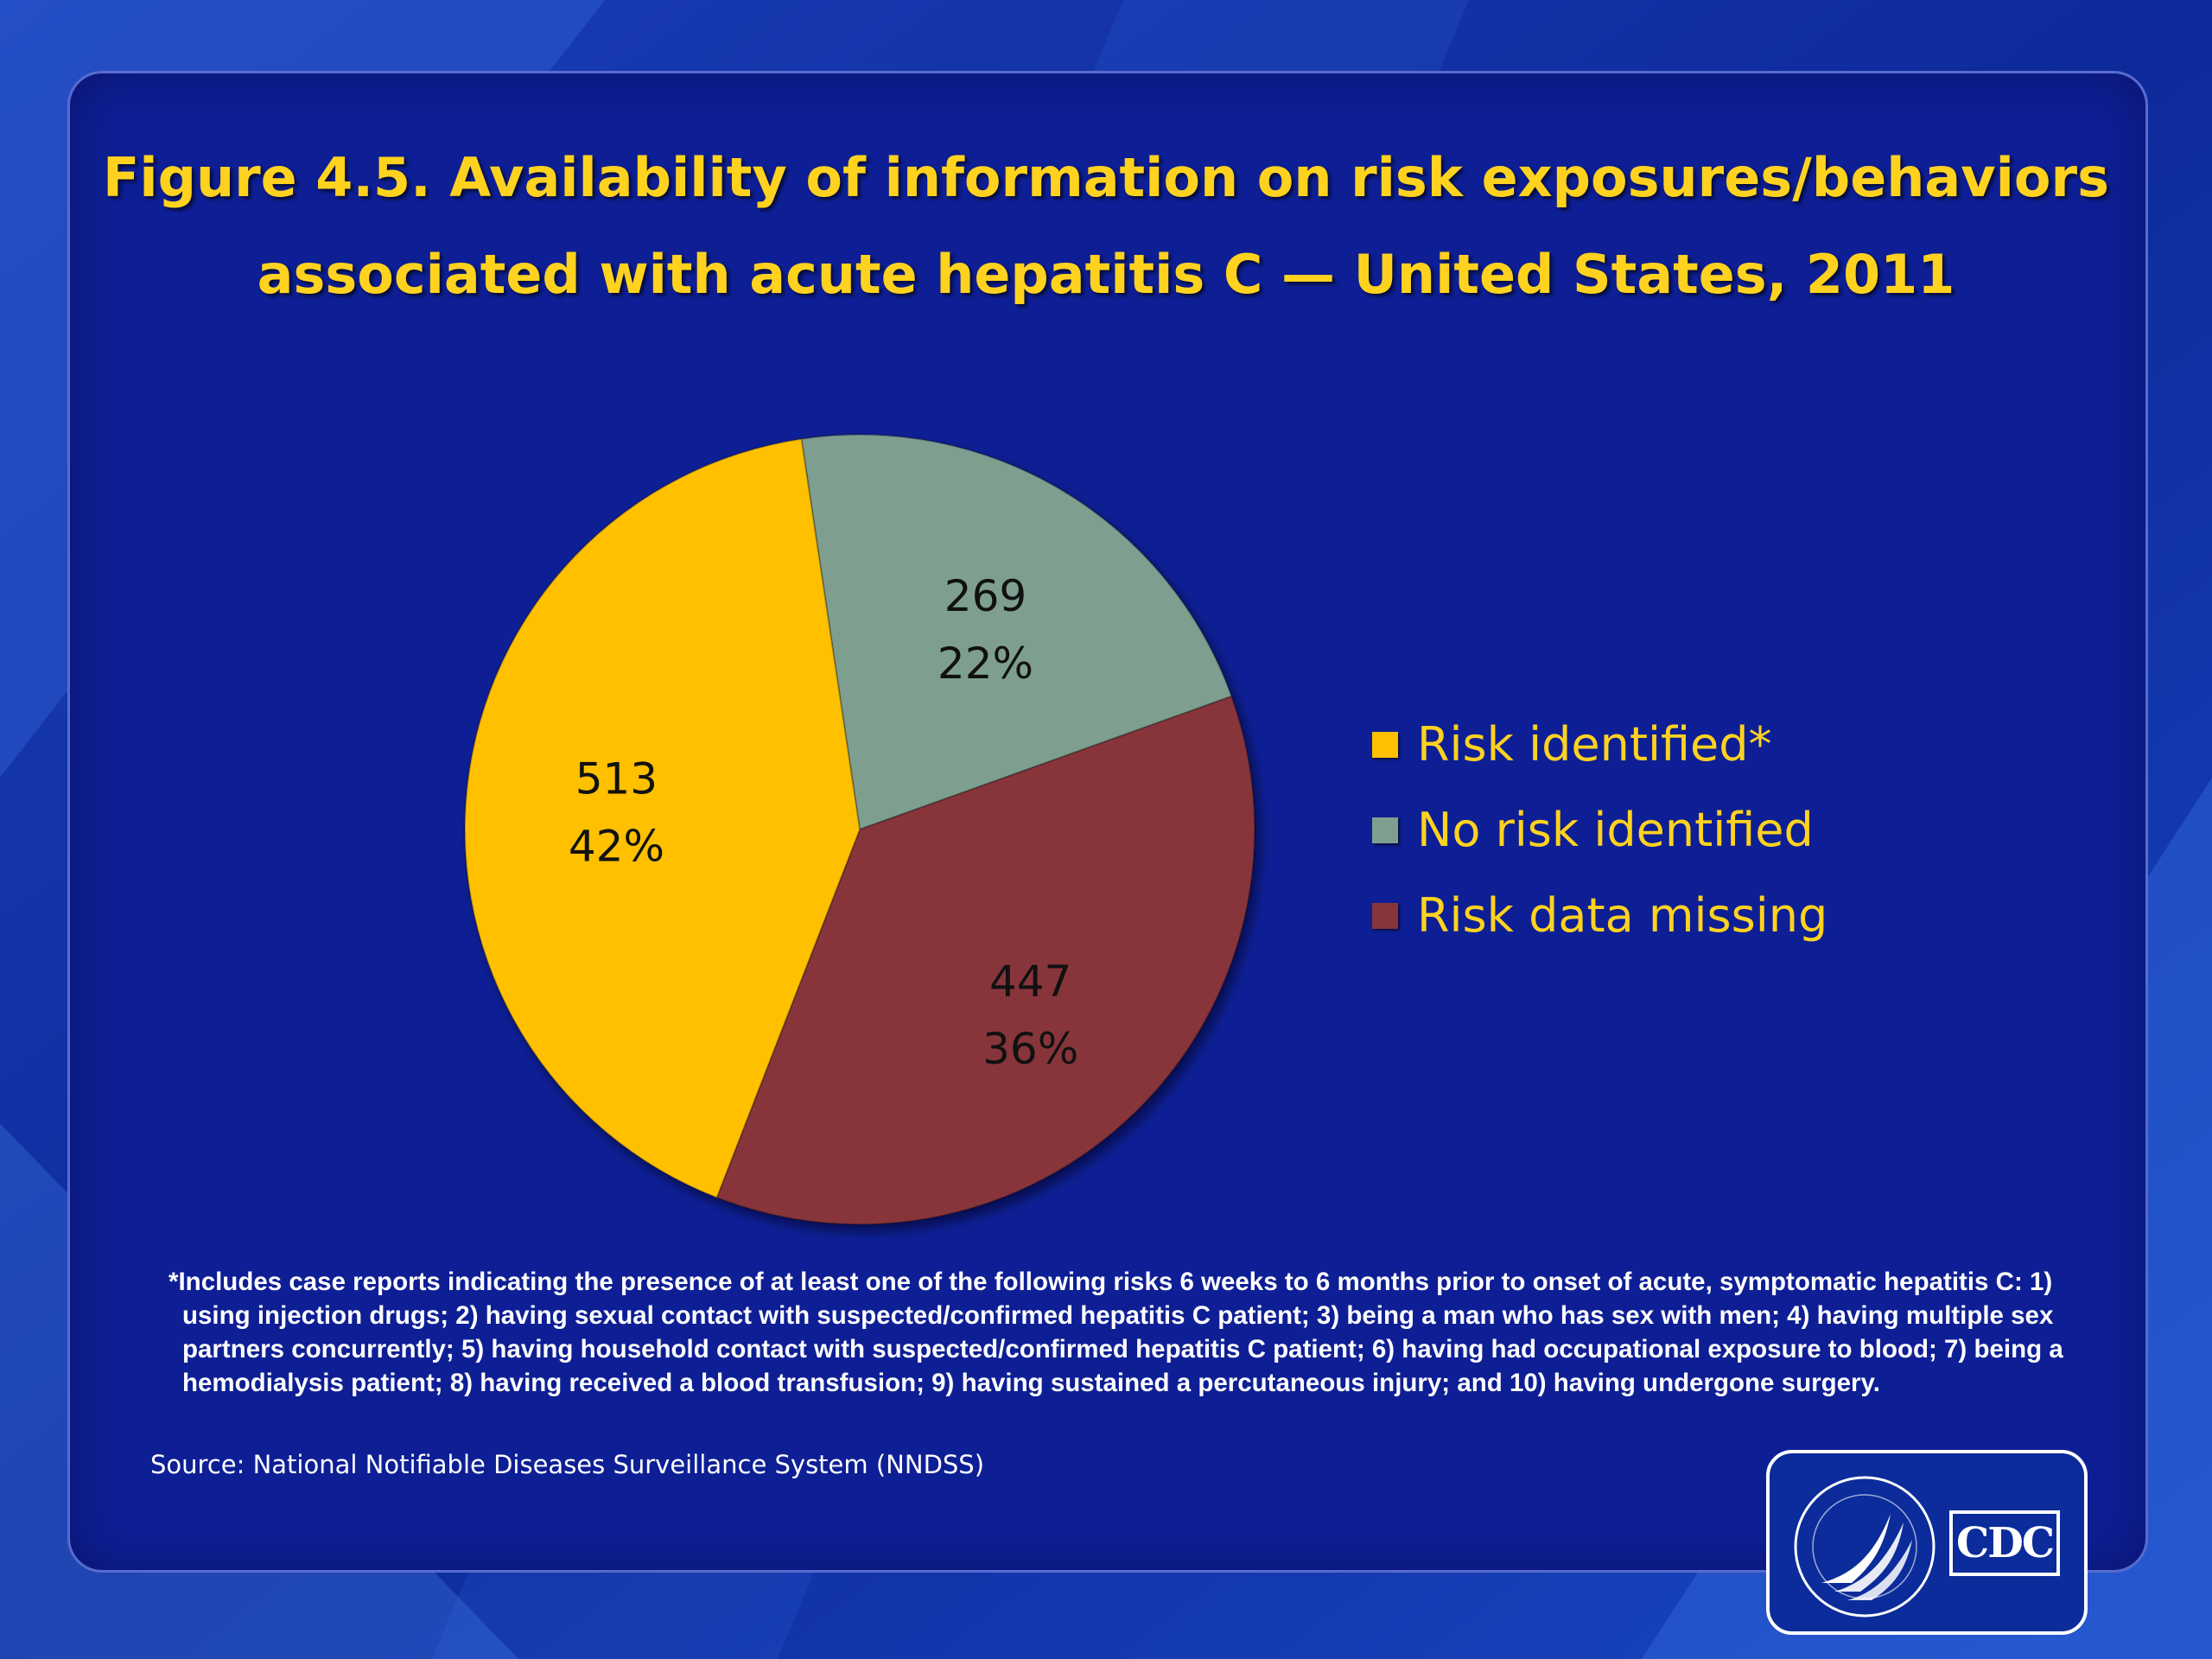  I want to click on legend-label-risk-data-missing: Risk data missing, so click(1622, 915).